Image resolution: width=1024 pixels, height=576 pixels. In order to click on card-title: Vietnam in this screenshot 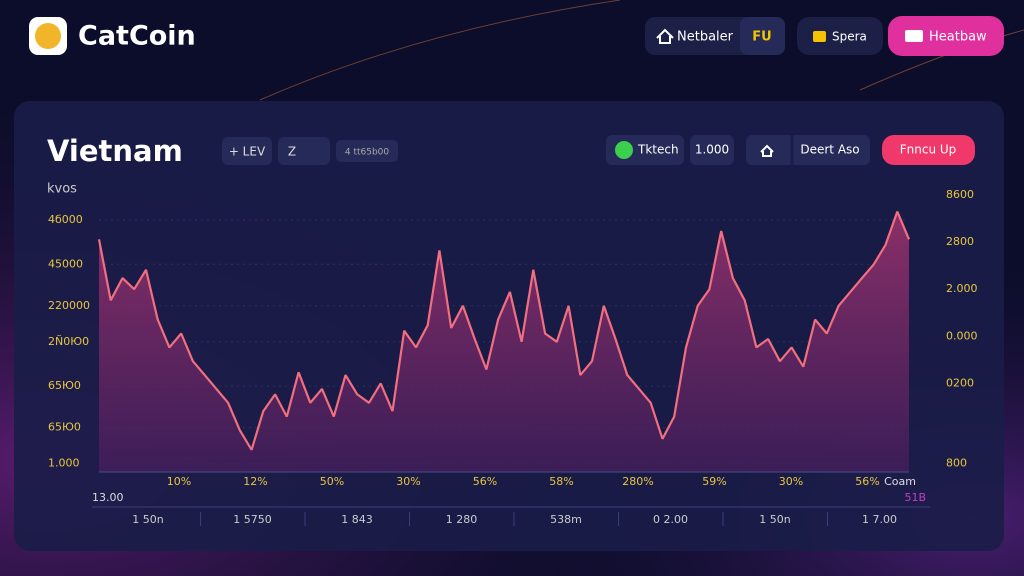, I will do `click(115, 151)`.